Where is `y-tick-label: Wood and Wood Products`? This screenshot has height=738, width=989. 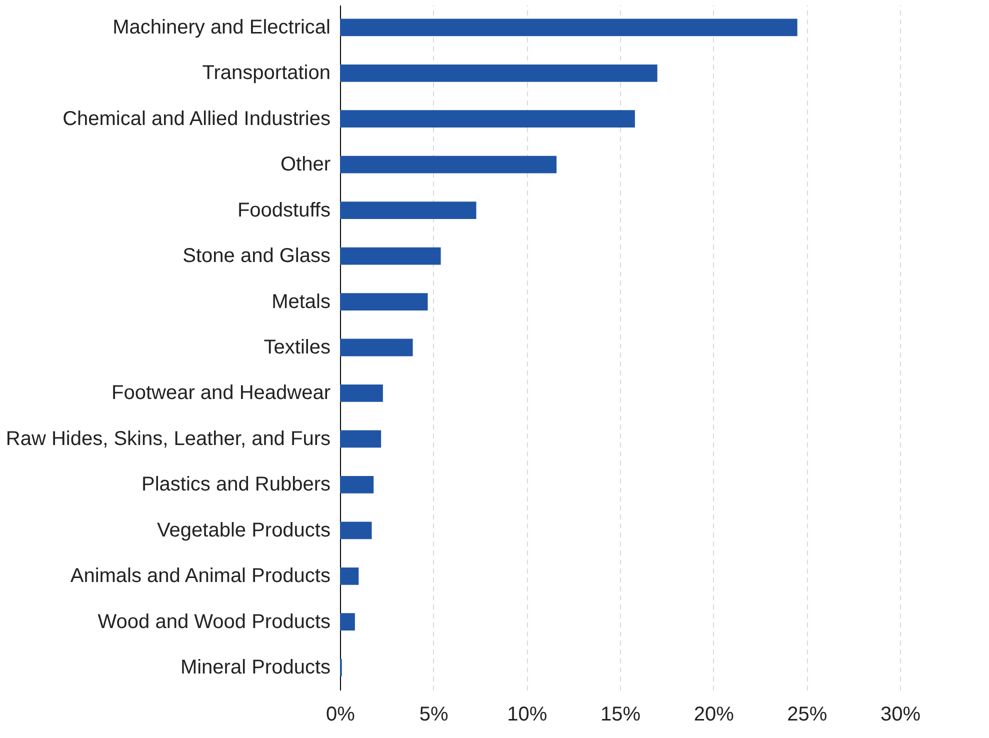
y-tick-label: Wood and Wood Products is located at coordinates (214, 621).